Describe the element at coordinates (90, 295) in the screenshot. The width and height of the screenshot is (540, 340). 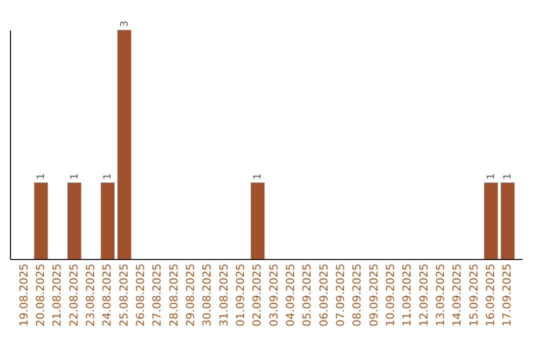
I see `x-tick-label: 23.08.2025` at that location.